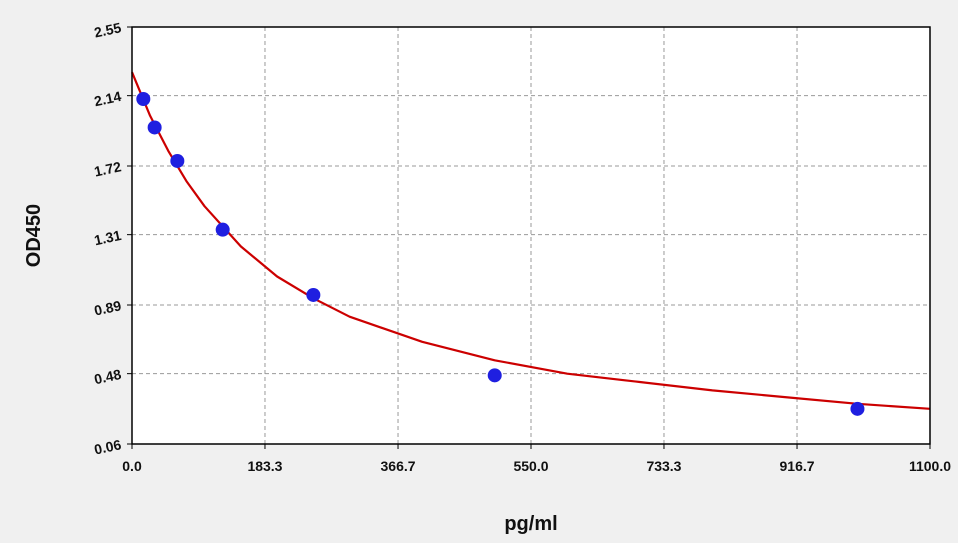  Describe the element at coordinates (108, 98) in the screenshot. I see `y-tick-label: 2.14` at that location.